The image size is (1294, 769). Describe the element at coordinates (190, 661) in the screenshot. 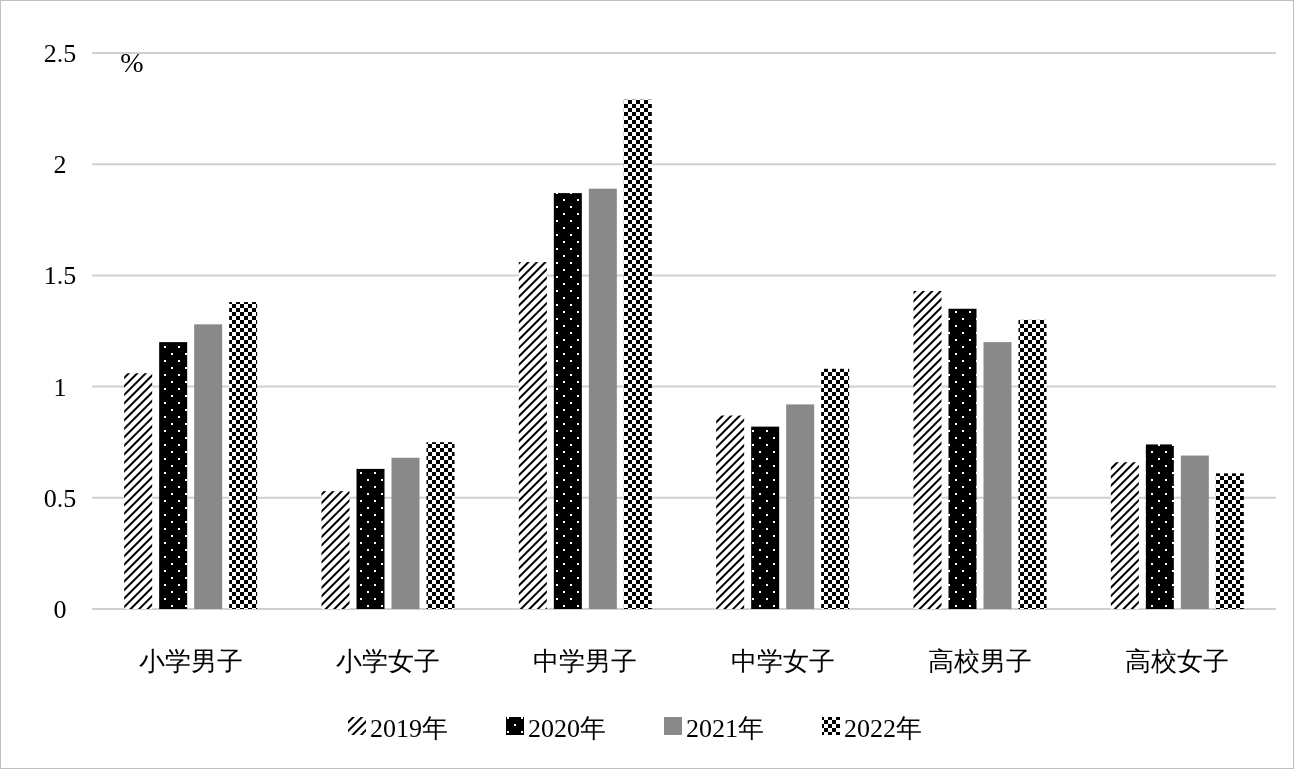

I see `x-tick-label: 小学男子` at that location.